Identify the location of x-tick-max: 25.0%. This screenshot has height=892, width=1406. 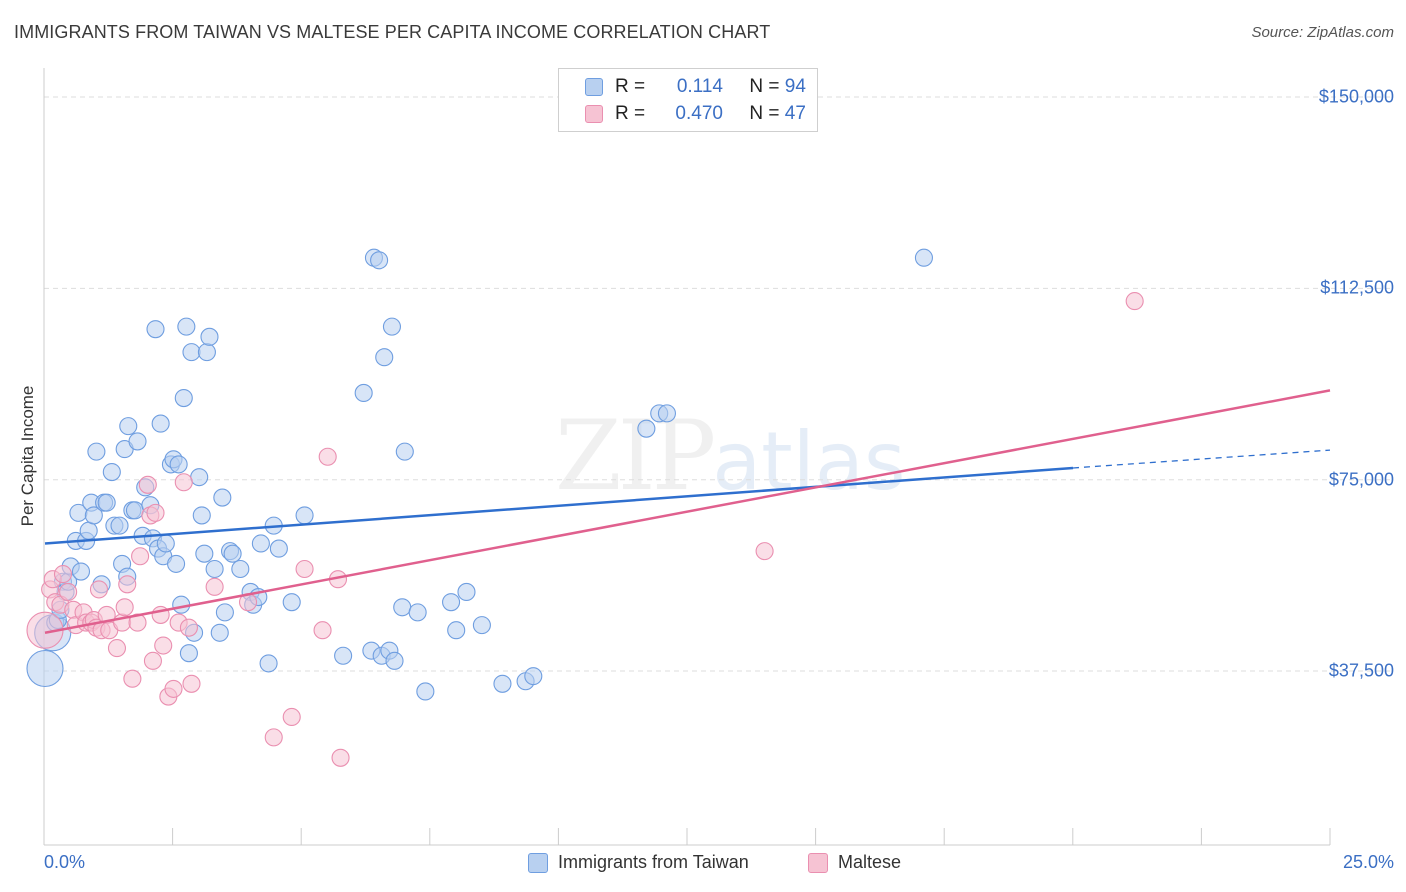
(1368, 862).